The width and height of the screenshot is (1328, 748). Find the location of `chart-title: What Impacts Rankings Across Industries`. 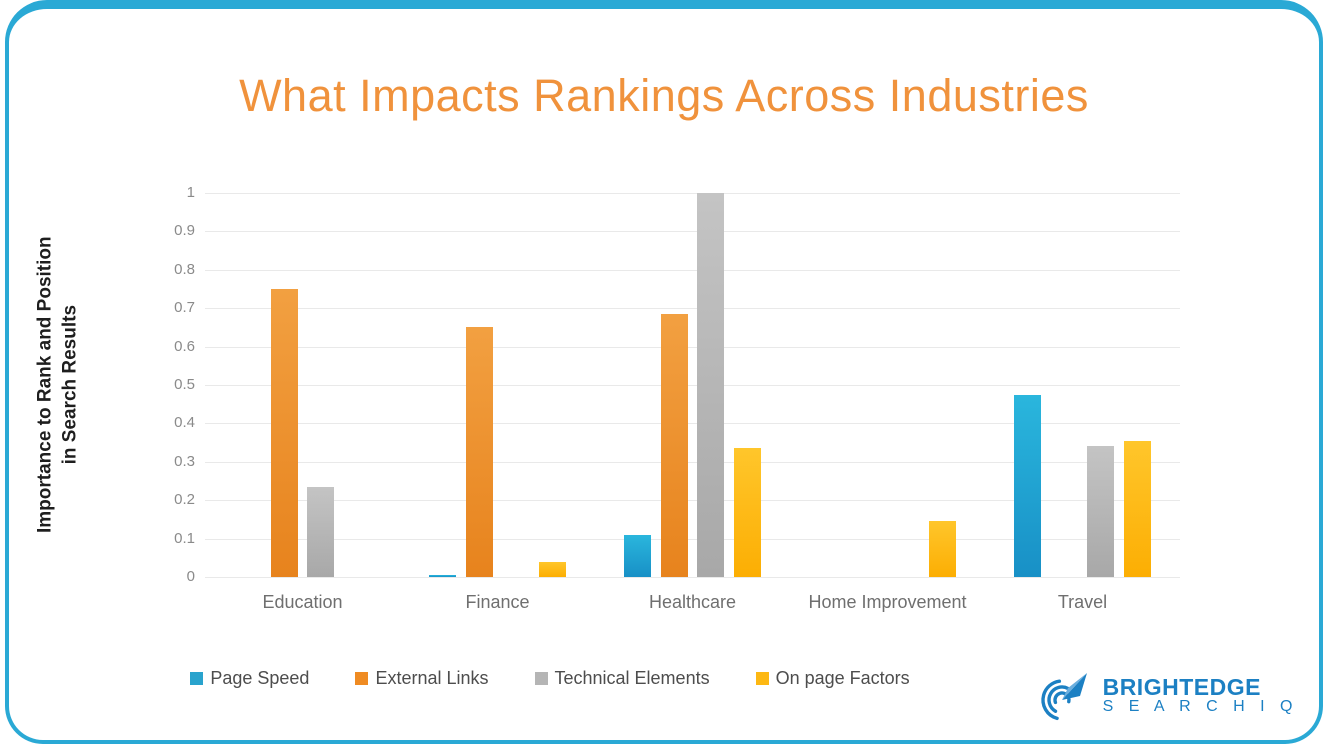

chart-title: What Impacts Rankings Across Industries is located at coordinates (664, 95).